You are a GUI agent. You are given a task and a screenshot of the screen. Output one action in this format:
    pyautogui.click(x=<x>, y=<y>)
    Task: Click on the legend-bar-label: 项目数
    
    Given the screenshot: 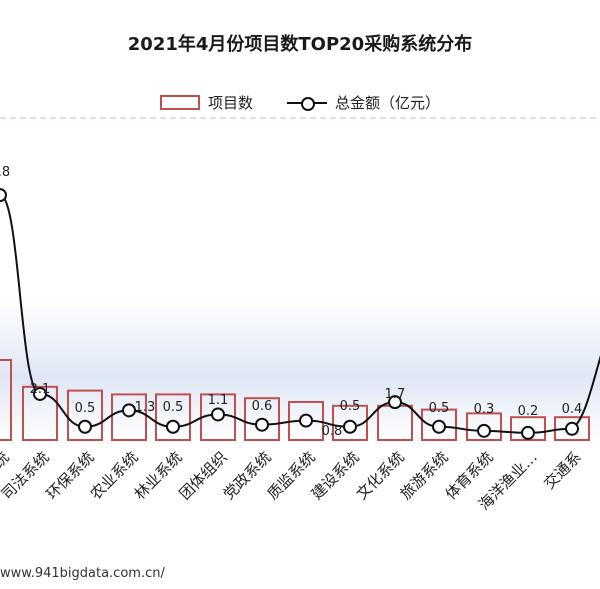 What is the action you would take?
    pyautogui.click(x=231, y=103)
    